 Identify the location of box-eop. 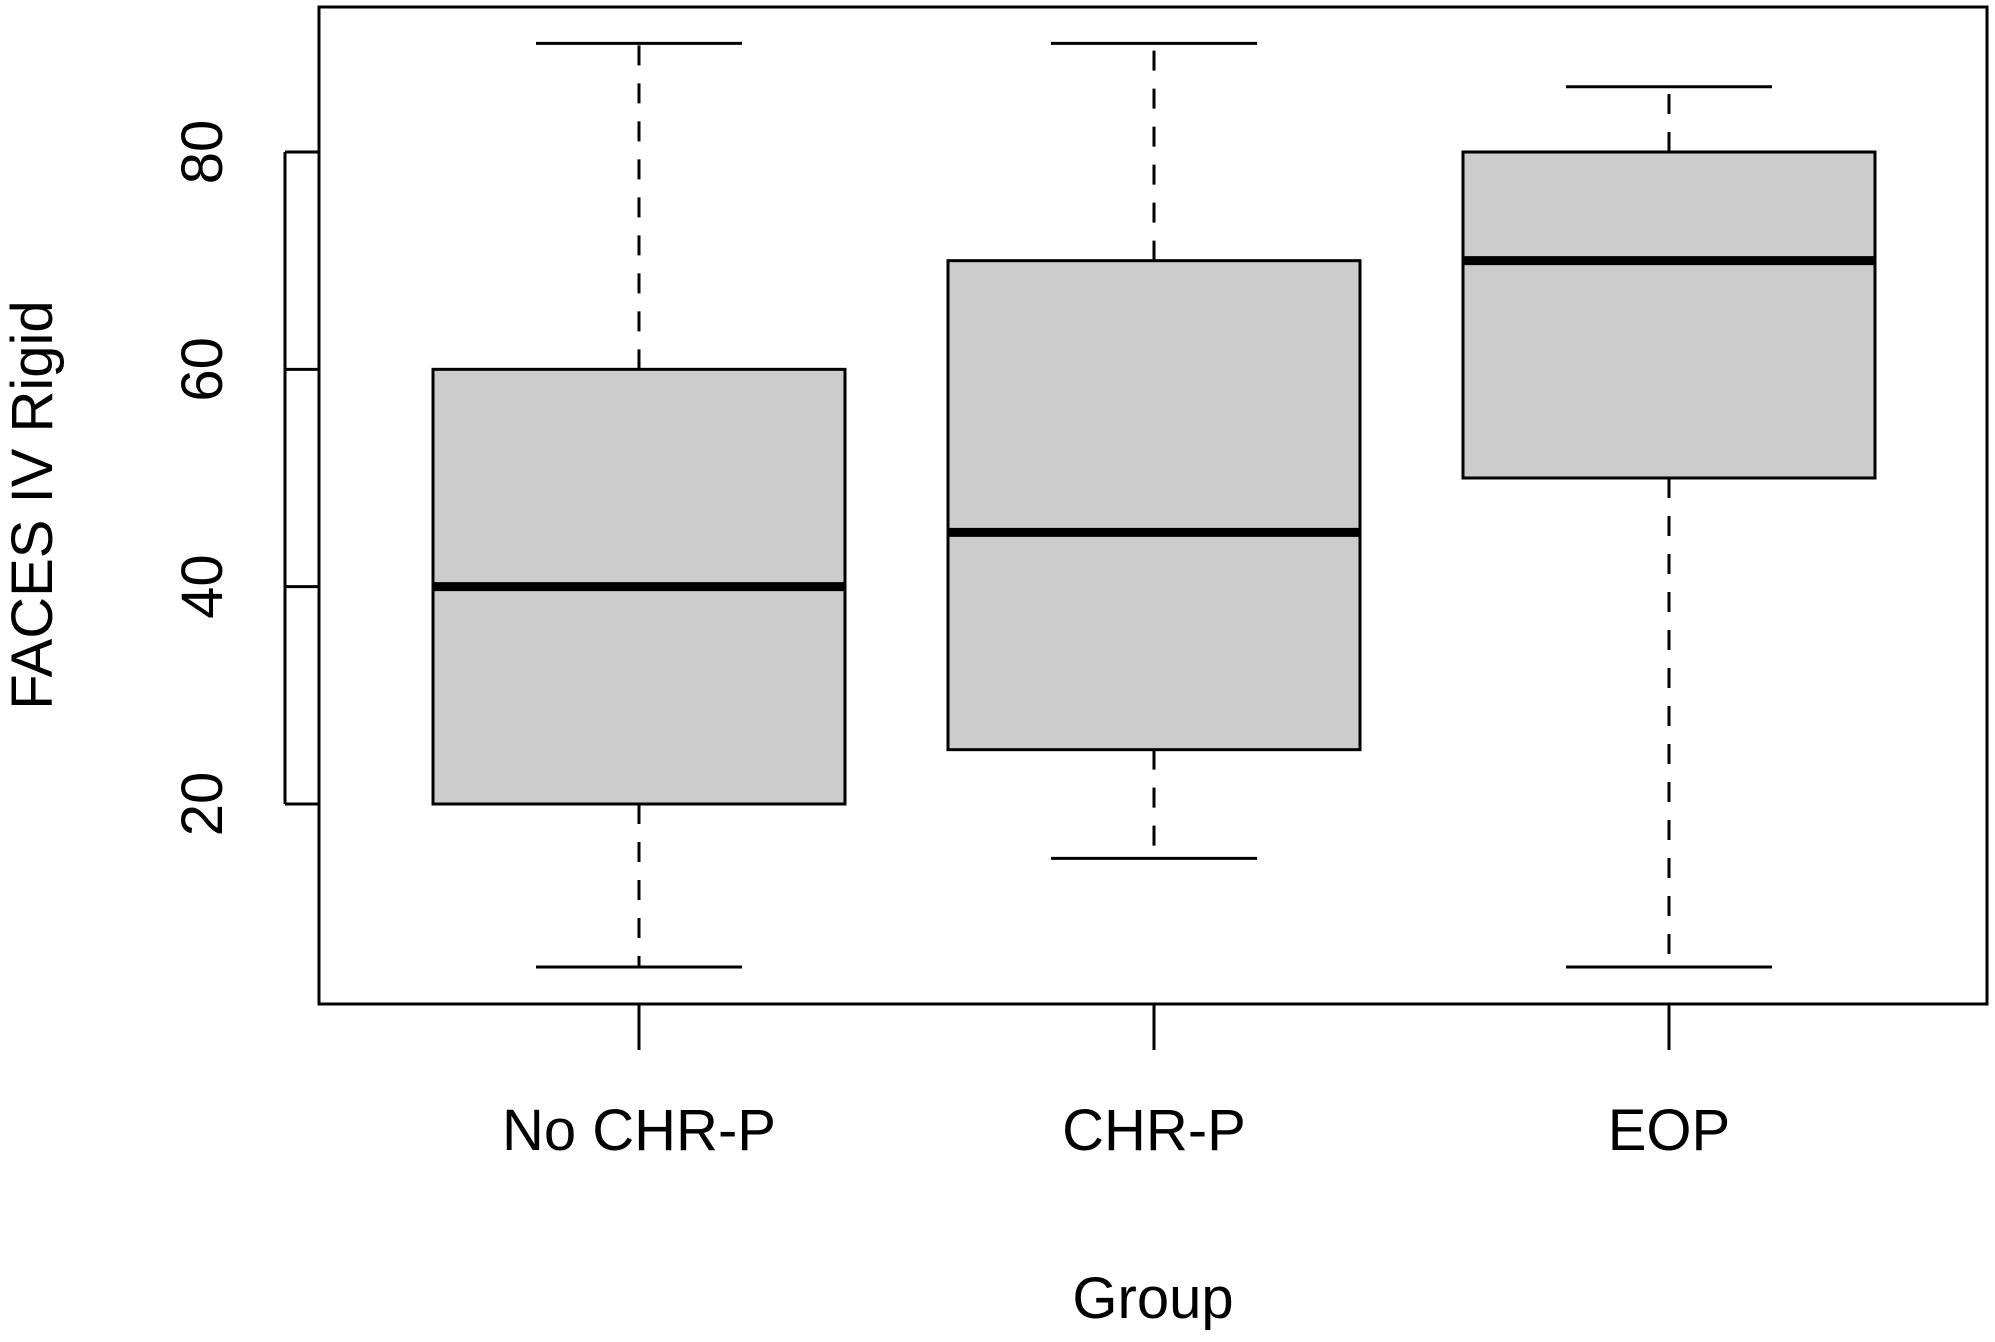
(1669, 527).